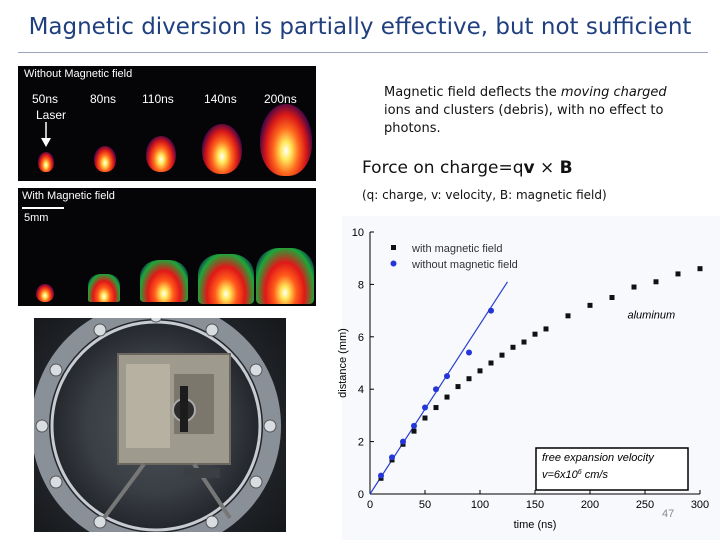  What do you see at coordinates (361, 495) in the screenshot?
I see `y-tick-label: 0` at bounding box center [361, 495].